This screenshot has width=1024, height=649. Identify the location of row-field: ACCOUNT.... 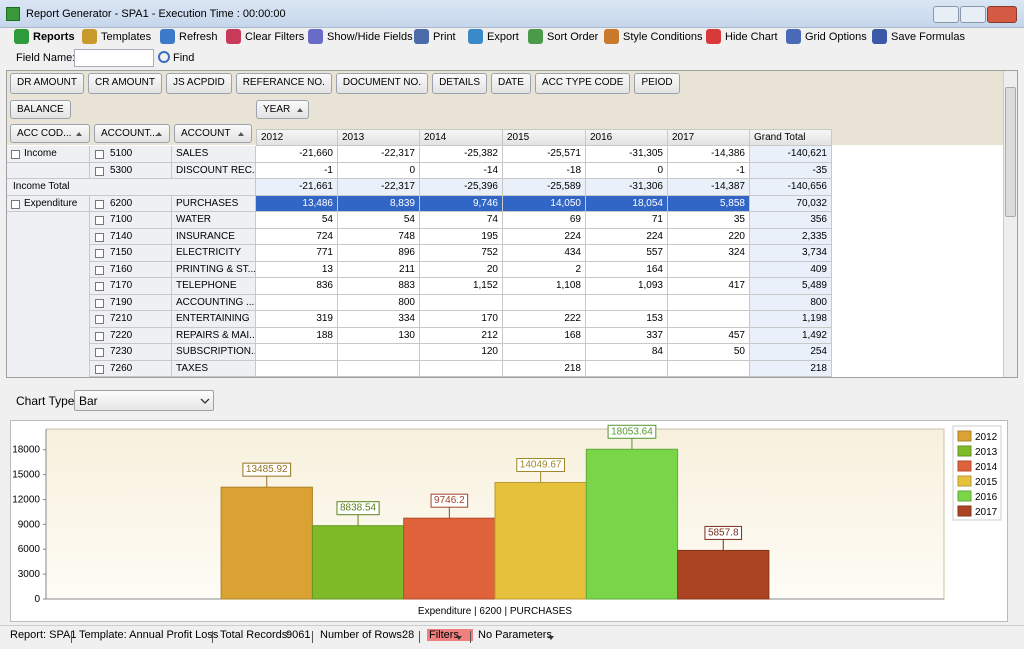
(132, 133).